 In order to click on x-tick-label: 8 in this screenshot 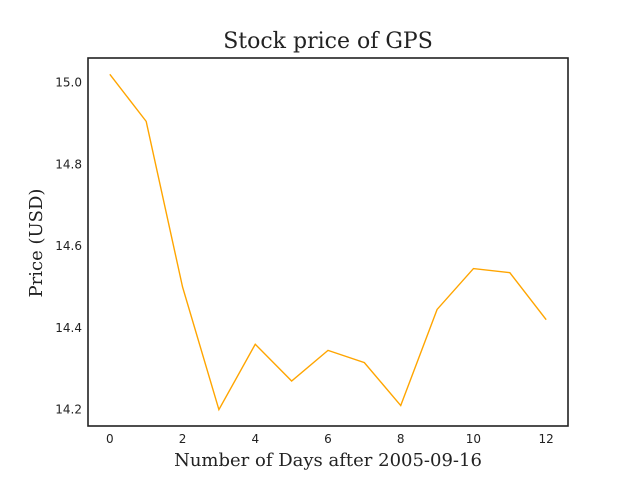, I will do `click(401, 439)`.